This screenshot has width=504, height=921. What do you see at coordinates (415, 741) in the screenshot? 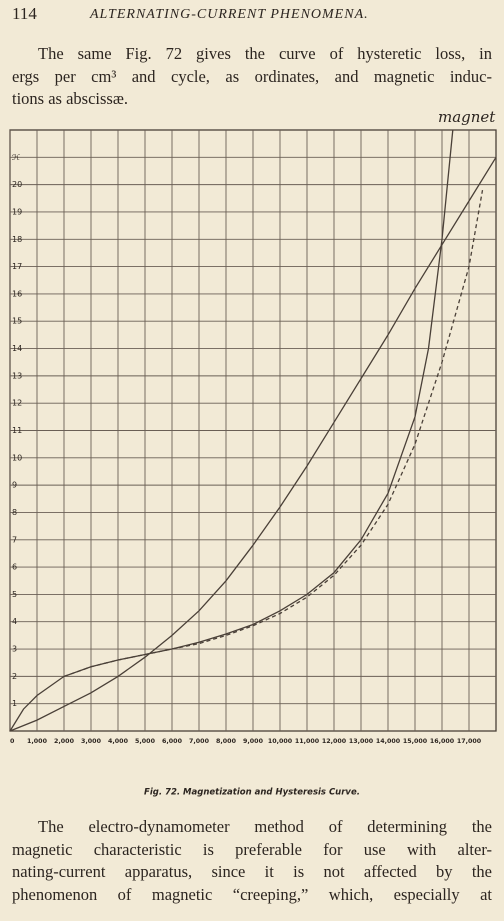
I see `x-tick-label: 15,000` at bounding box center [415, 741].